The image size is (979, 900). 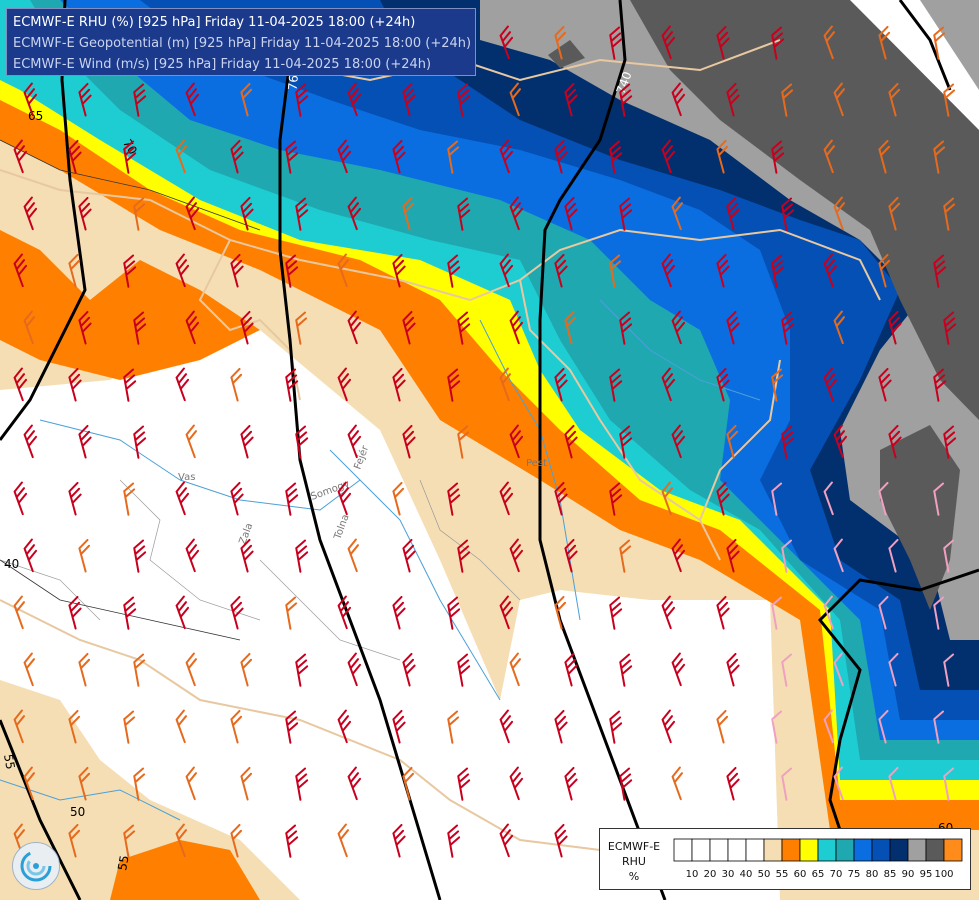 What do you see at coordinates (185, 870) in the screenshot?
I see `rhu-band-60-s` at bounding box center [185, 870].